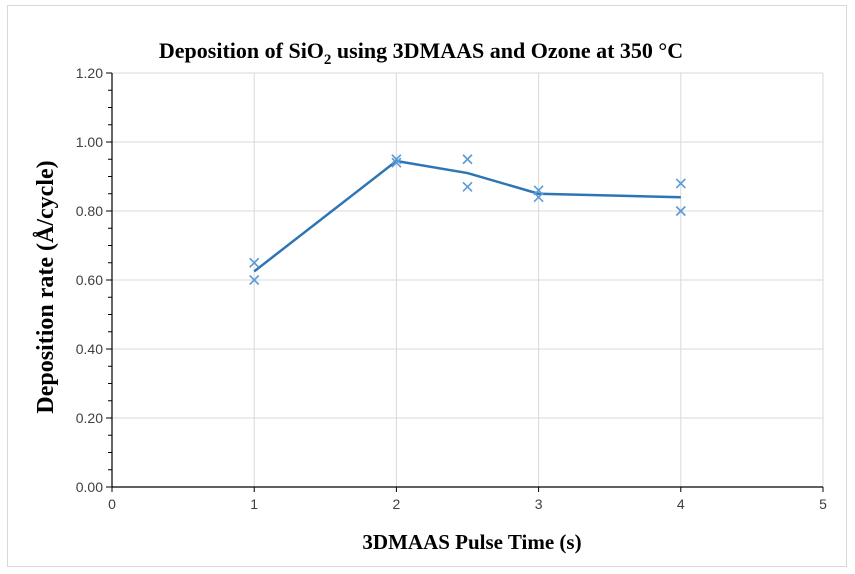 This screenshot has height=574, width=855. What do you see at coordinates (471, 542) in the screenshot?
I see `x-axis-title: 3DMAAS Pulse Time (s)` at bounding box center [471, 542].